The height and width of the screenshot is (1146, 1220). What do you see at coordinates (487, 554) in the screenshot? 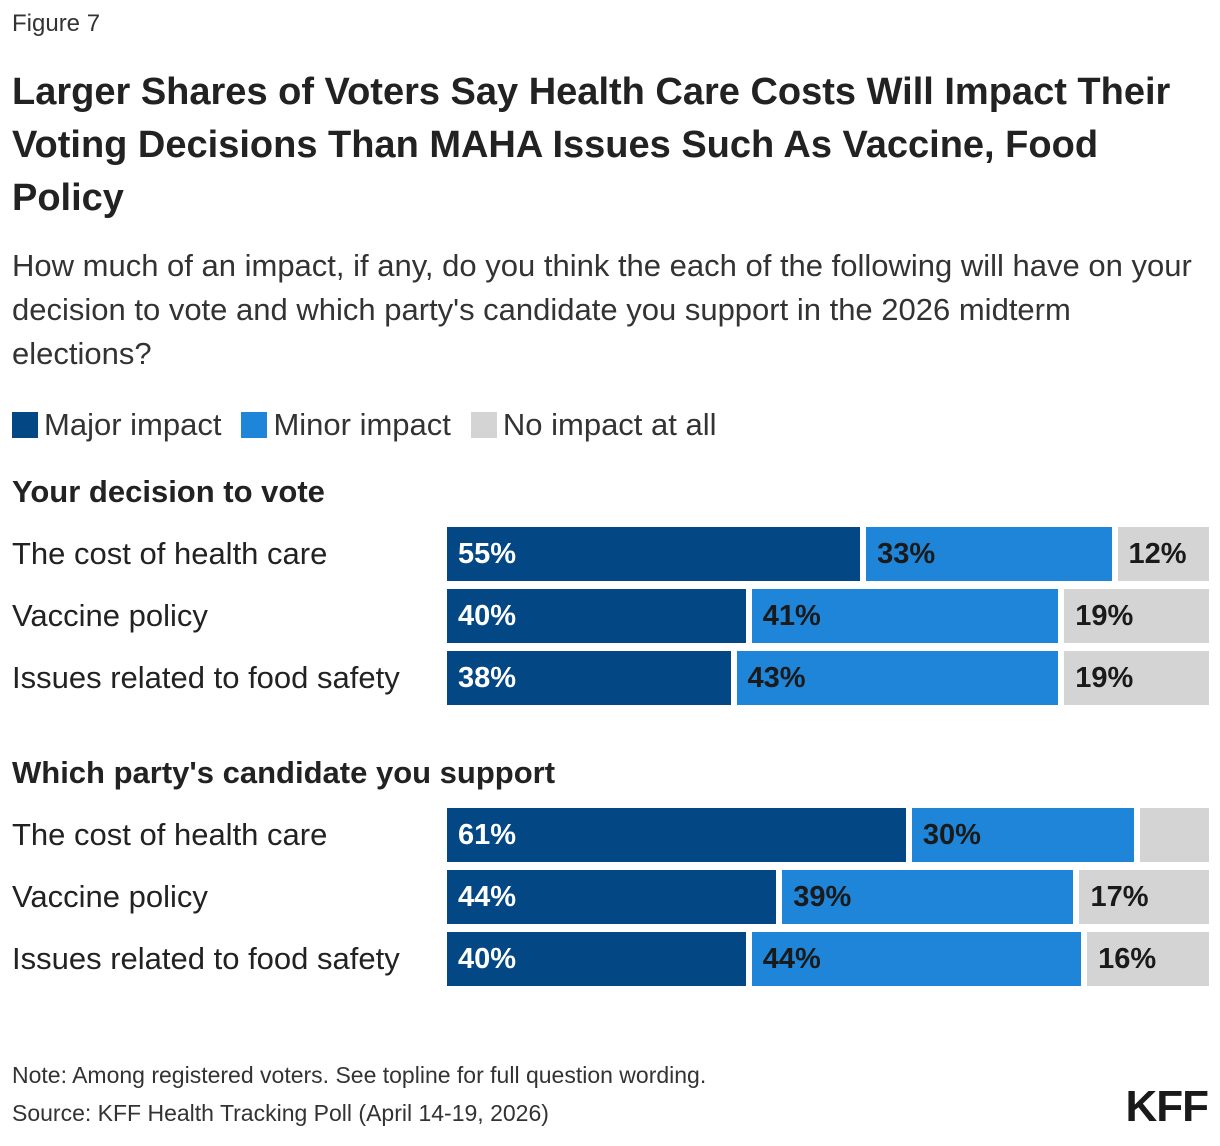
I see `data-label: 55%` at bounding box center [487, 554].